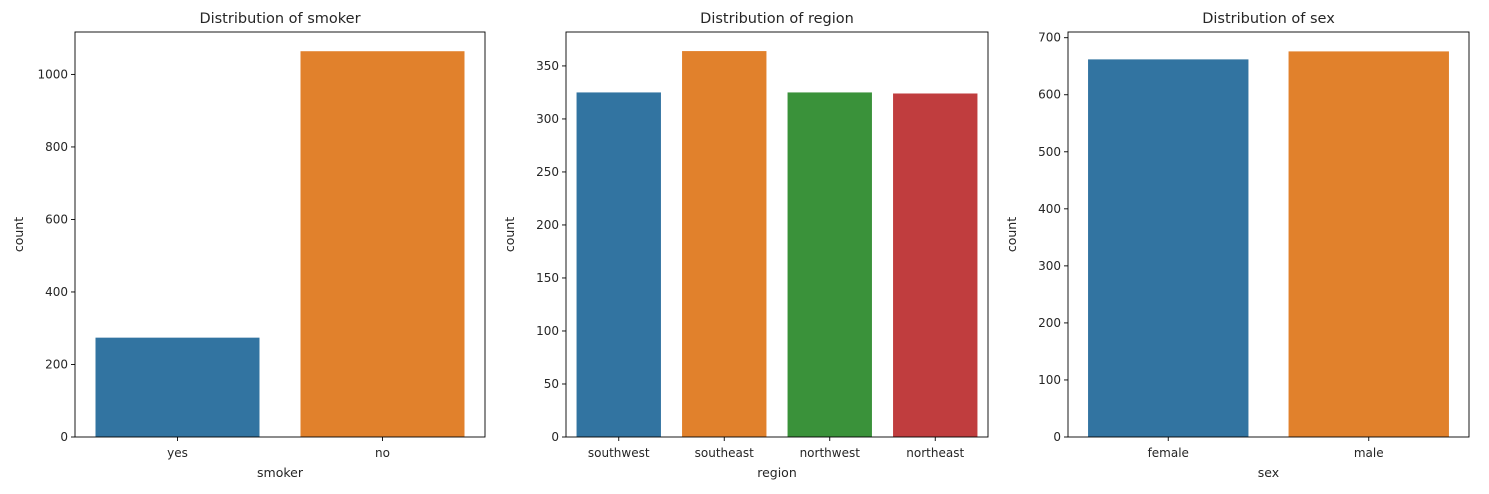 This screenshot has height=494, width=1489. Describe the element at coordinates (618, 264) in the screenshot. I see `bar-southwest` at that location.